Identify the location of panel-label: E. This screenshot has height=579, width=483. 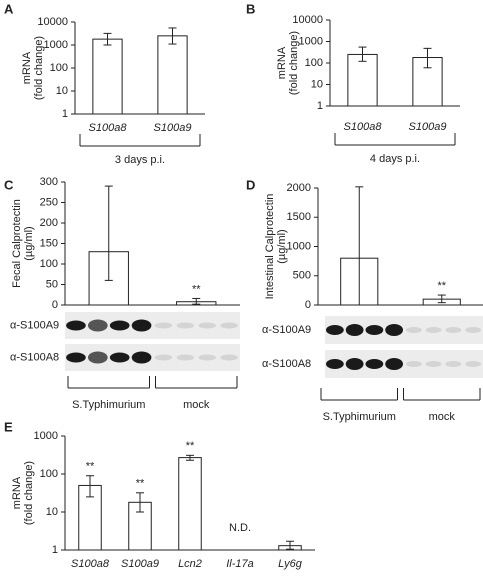
(8, 426).